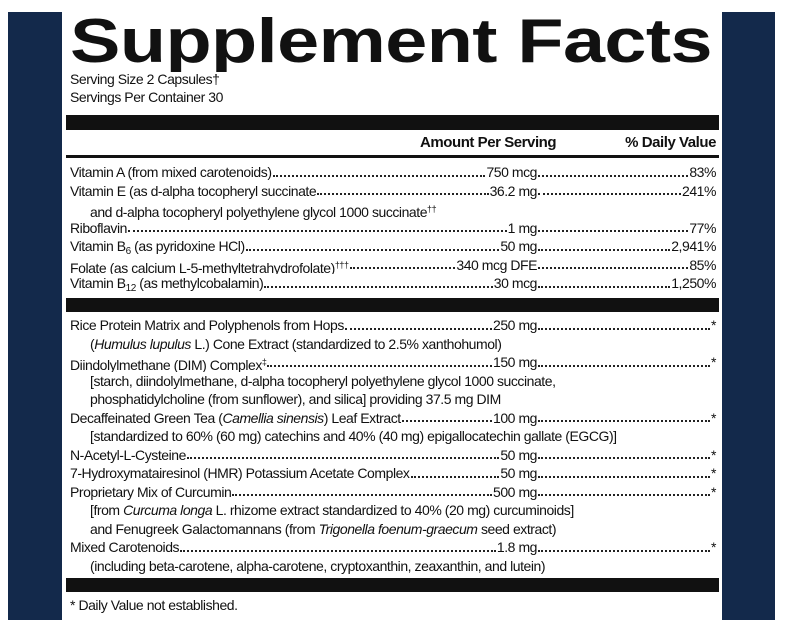 The image size is (792, 634). I want to click on name-amount: Vitamin B12 (as methylcobalamin) 30 mcg, so click(303, 283).